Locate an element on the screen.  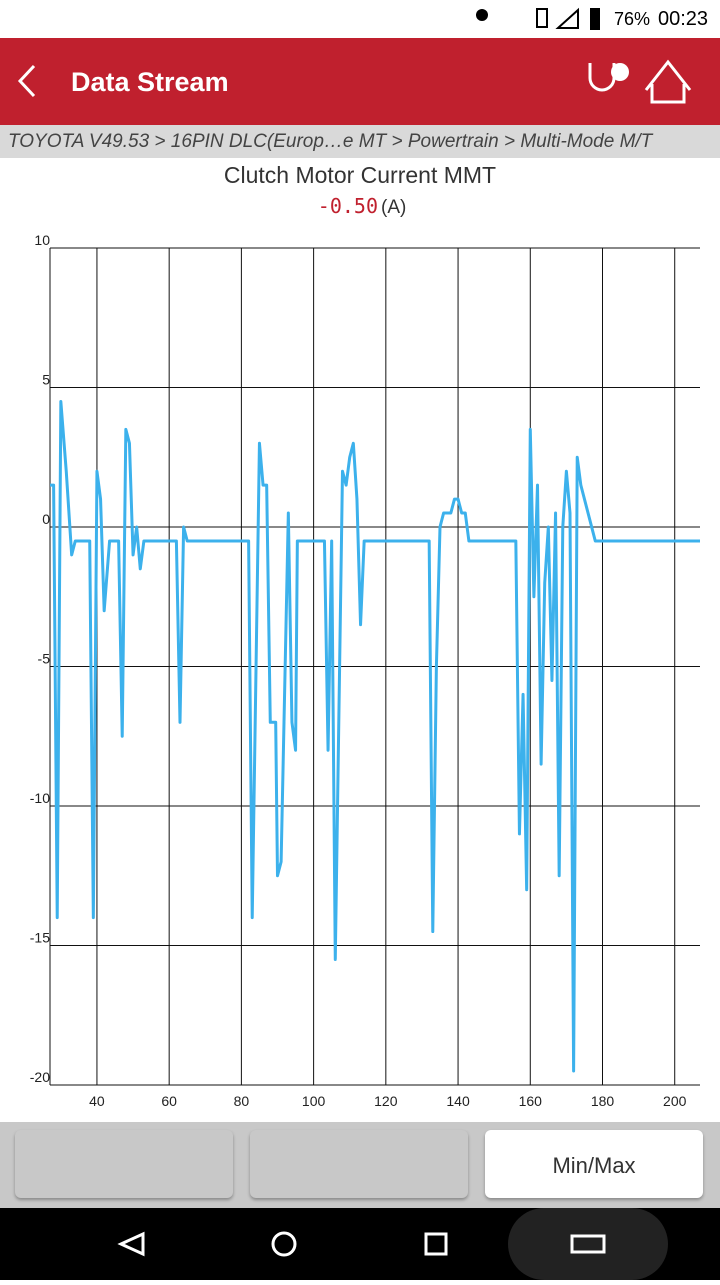
y-tick-label: -5 is located at coordinates (44, 659).